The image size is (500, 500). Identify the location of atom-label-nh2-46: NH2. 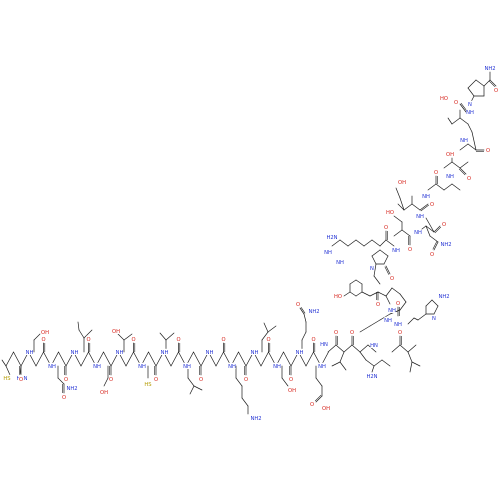
(443, 297).